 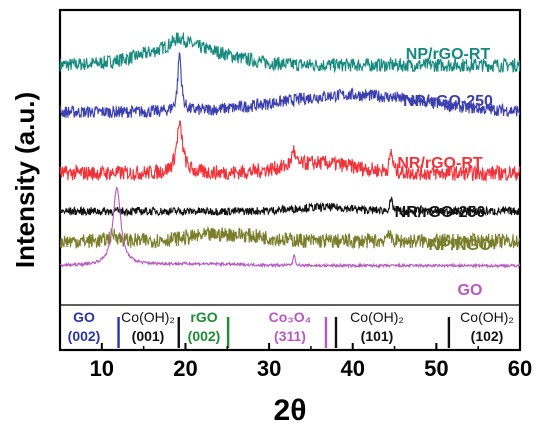 I want to click on y-axis-label: Intensity (a.u.), so click(x=25, y=180).